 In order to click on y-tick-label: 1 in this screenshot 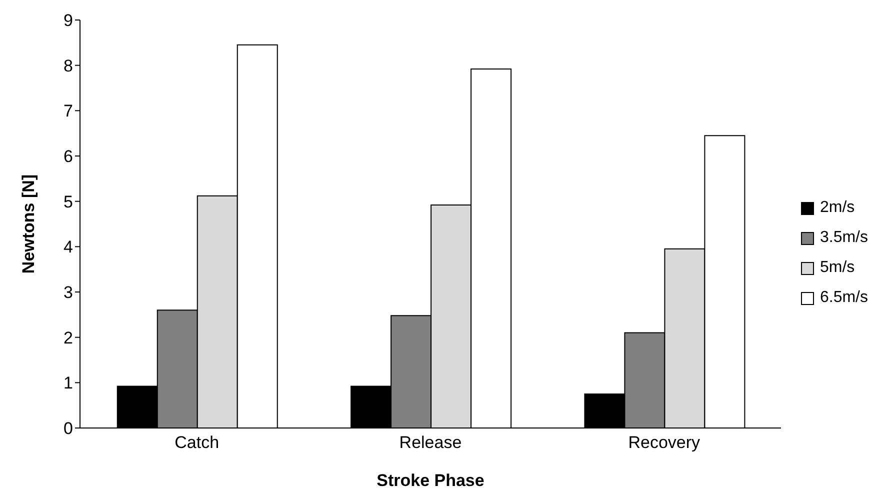, I will do `click(68, 383)`.